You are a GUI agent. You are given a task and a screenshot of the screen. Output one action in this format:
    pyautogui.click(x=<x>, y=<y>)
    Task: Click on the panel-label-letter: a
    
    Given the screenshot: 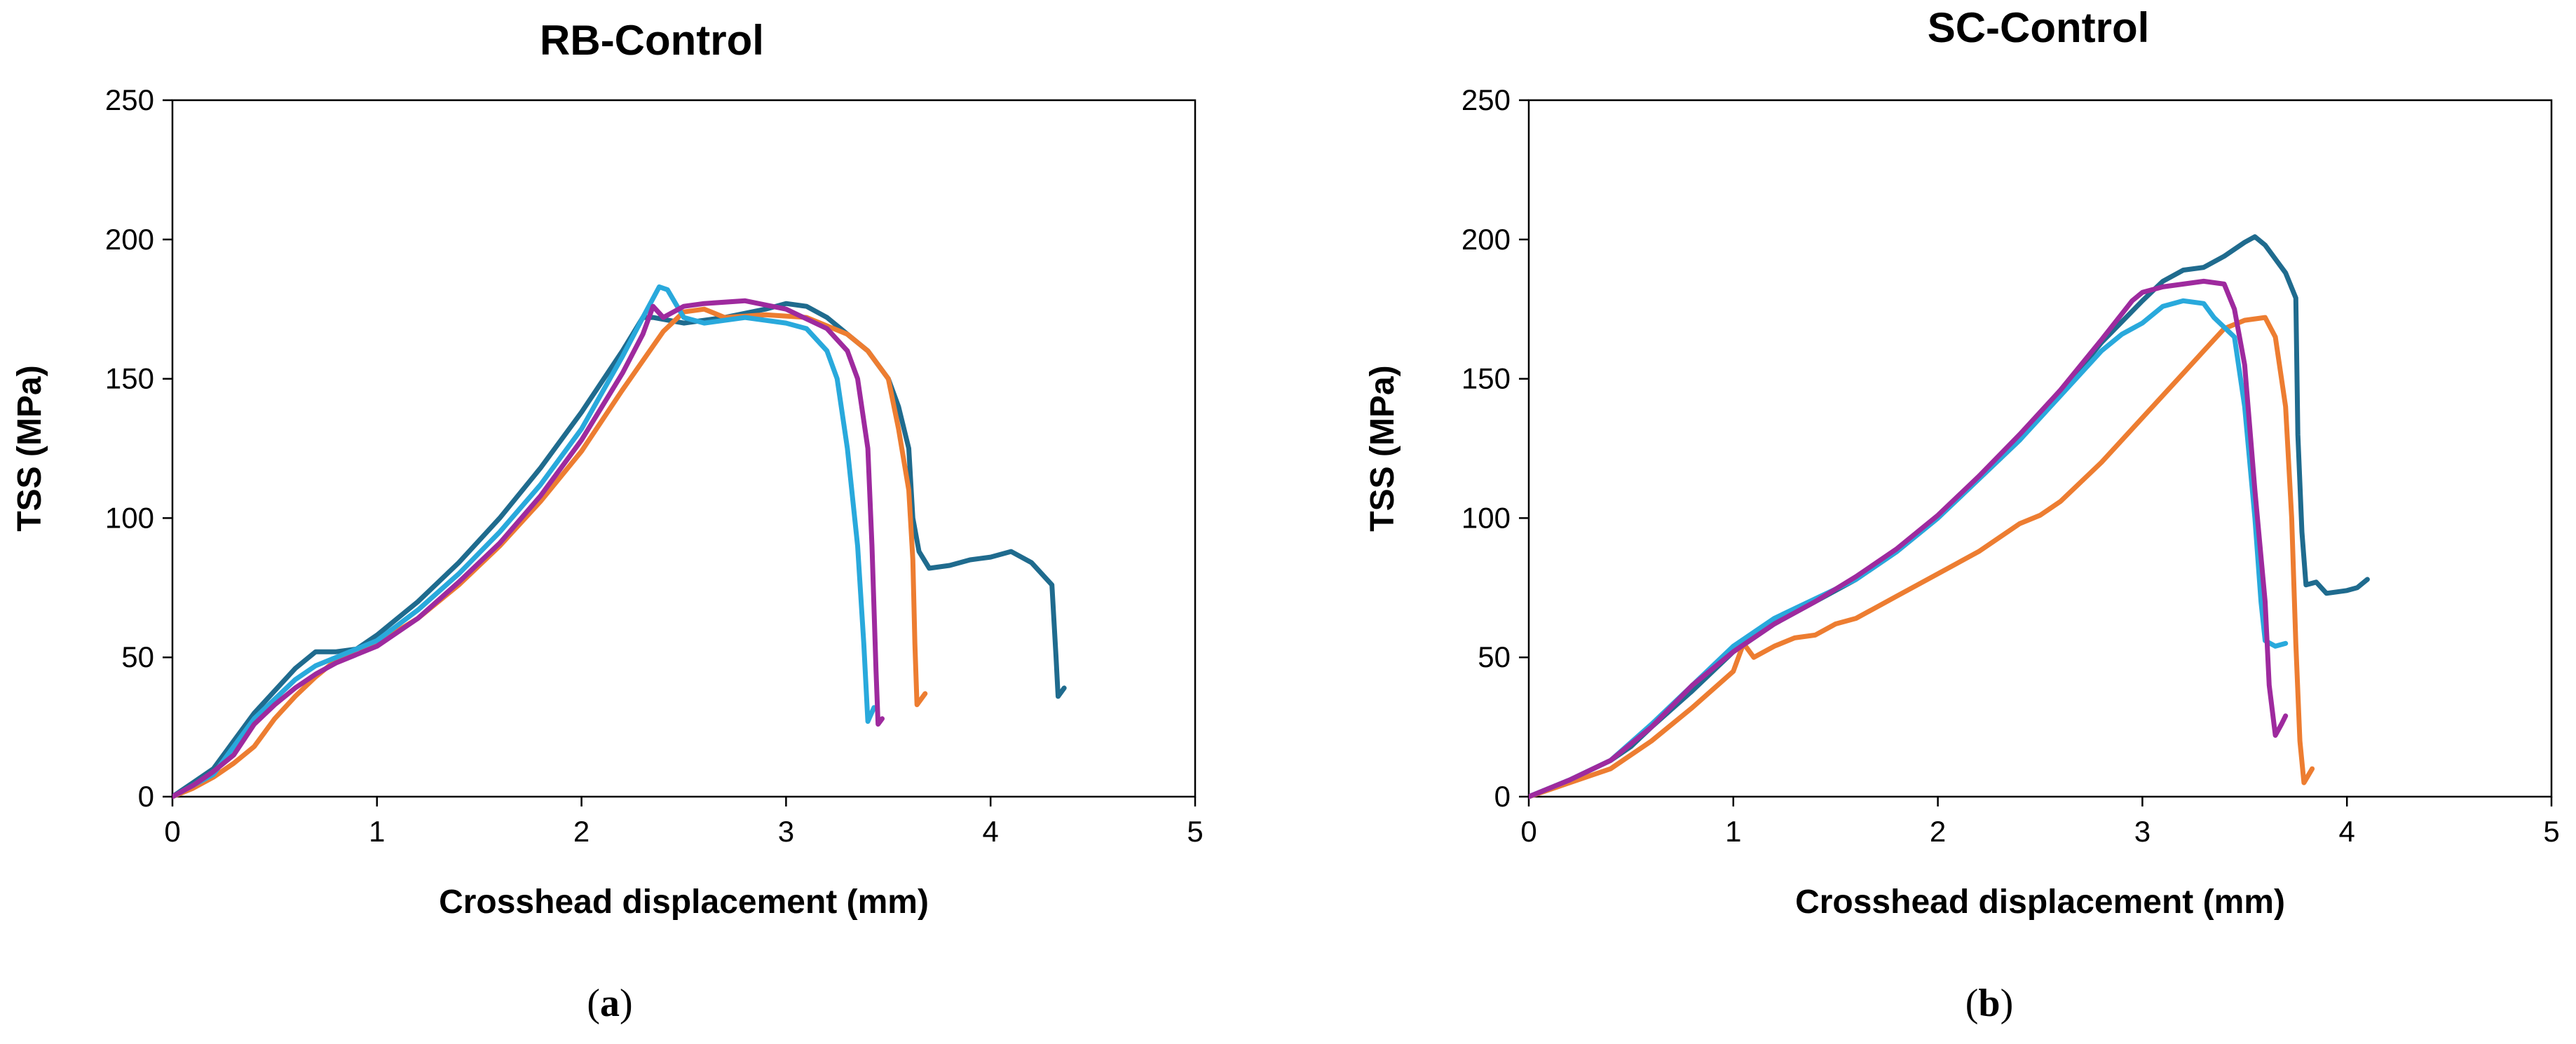 What is the action you would take?
    pyautogui.click(x=610, y=1004)
    